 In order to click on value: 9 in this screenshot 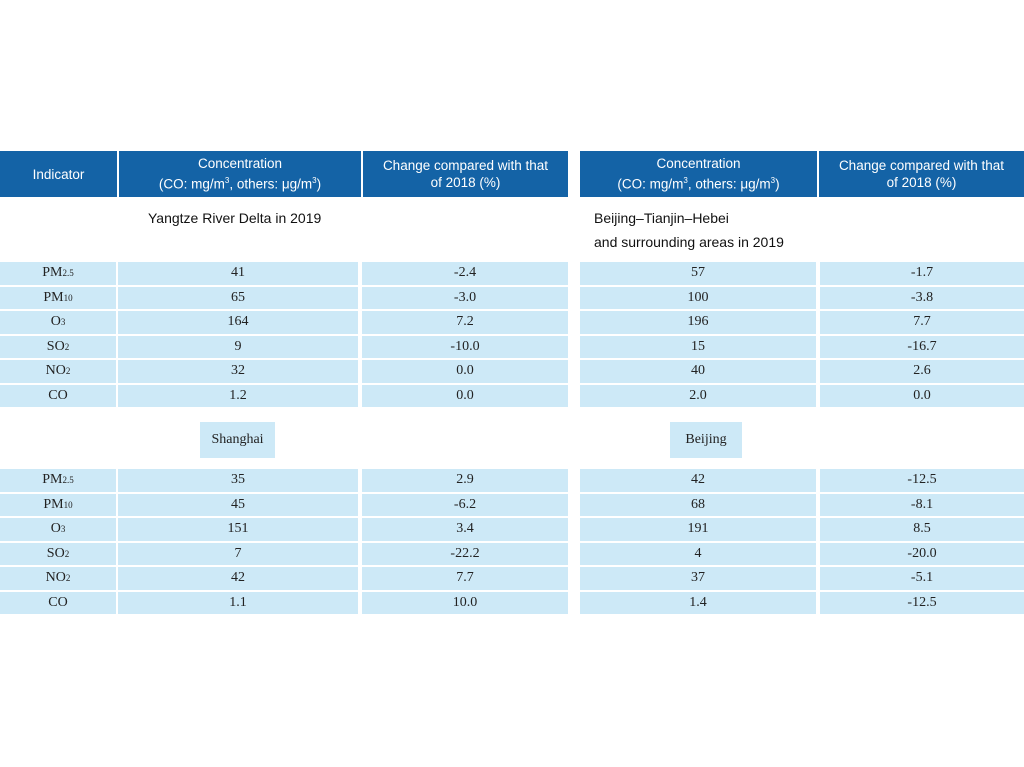, I will do `click(238, 346)`.